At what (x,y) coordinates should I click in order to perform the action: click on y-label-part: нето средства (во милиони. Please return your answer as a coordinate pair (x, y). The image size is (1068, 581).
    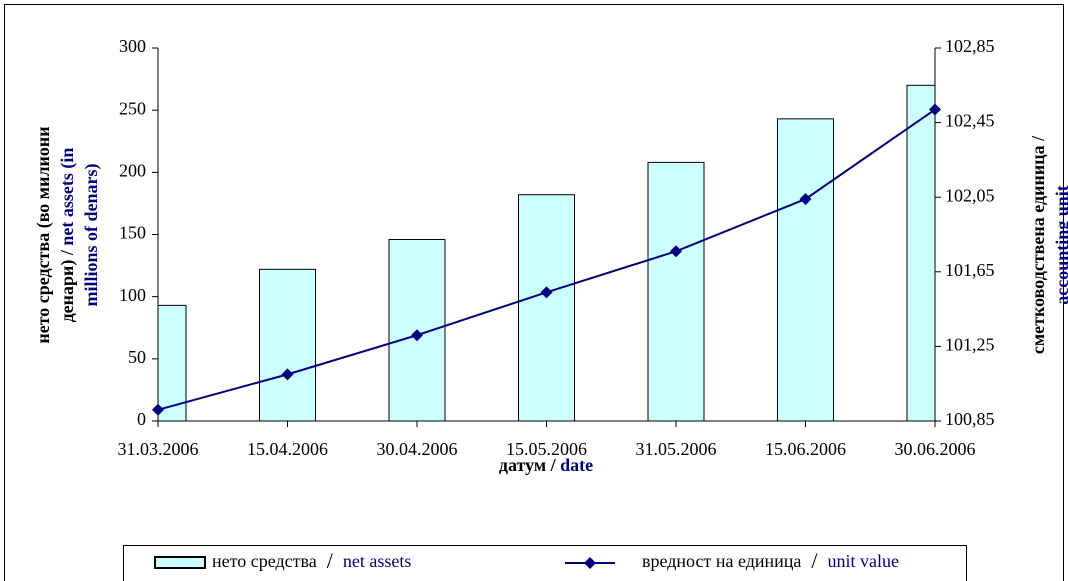
    Looking at the image, I should click on (43, 234).